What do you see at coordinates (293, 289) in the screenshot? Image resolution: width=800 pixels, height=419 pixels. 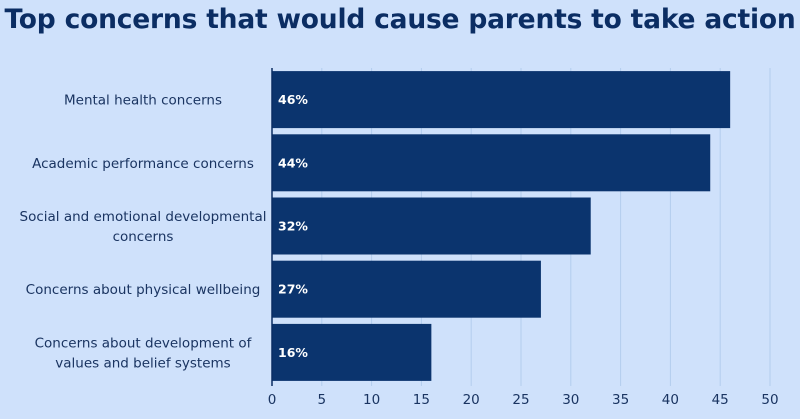 I see `bar-value-label: 27%` at bounding box center [293, 289].